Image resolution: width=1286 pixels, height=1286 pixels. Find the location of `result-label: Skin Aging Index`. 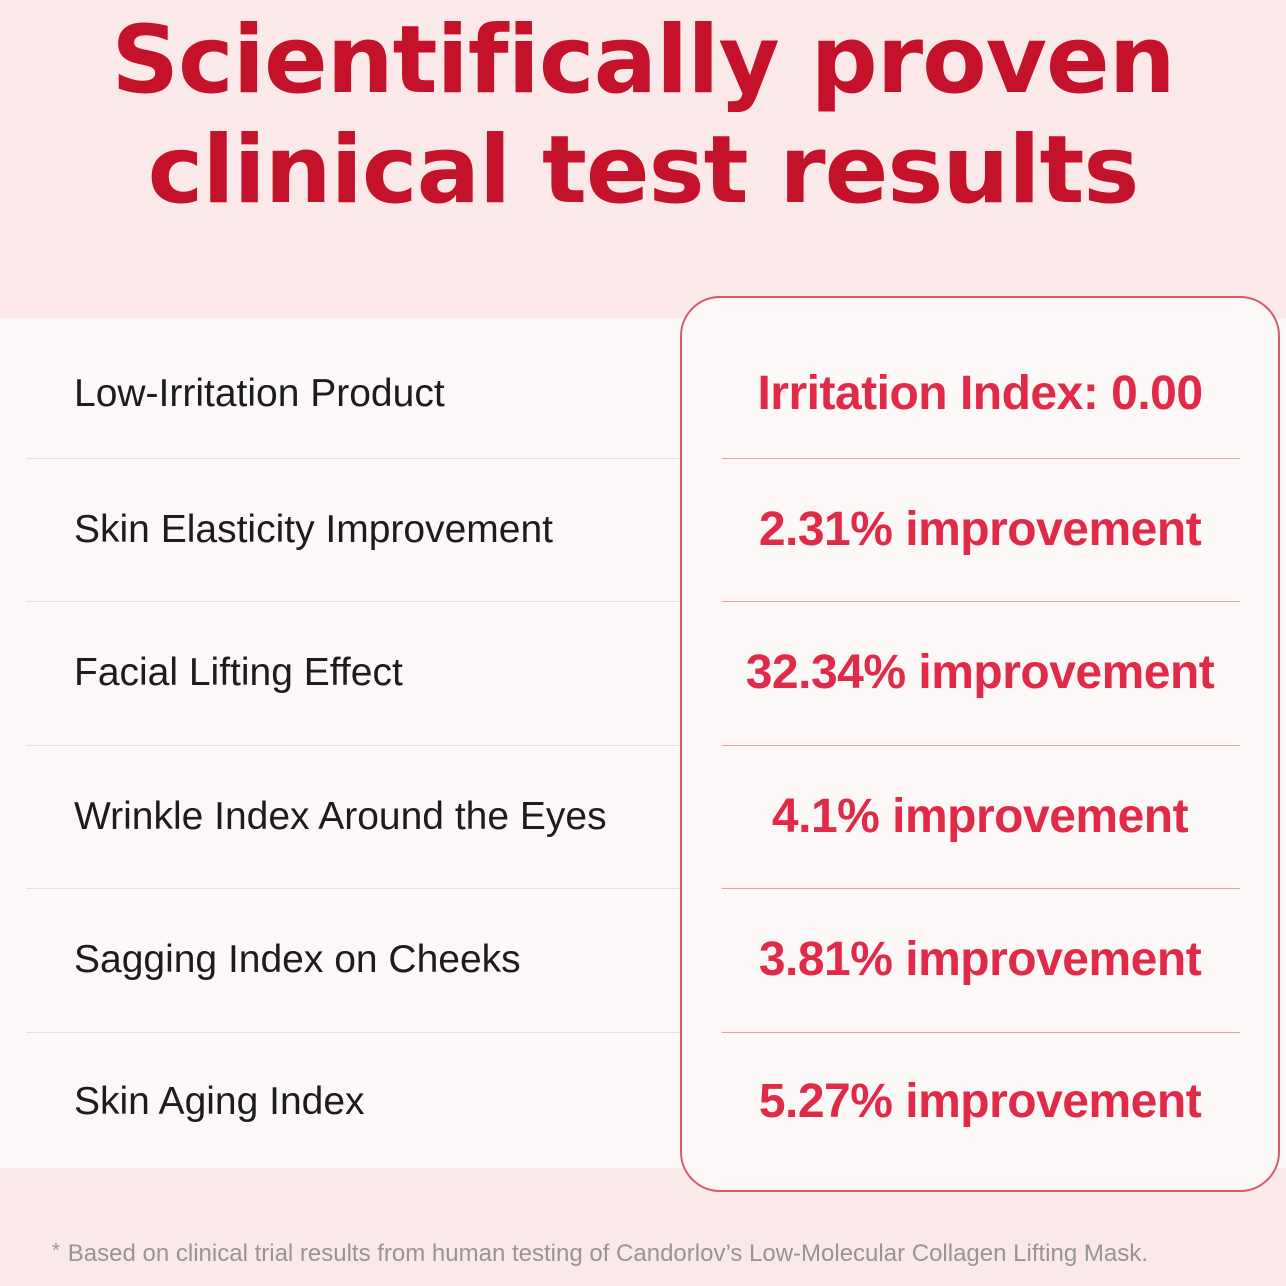

result-label: Skin Aging Index is located at coordinates (219, 1101).